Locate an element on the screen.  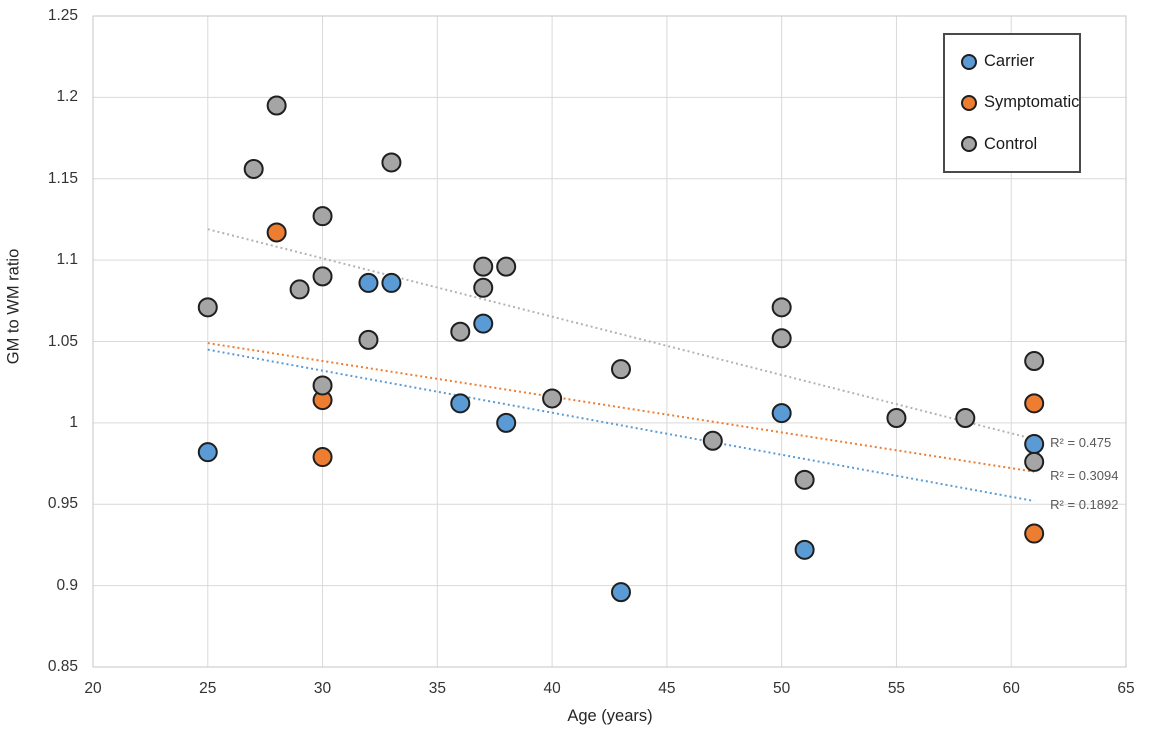
x-tick-label-45: 45 is located at coordinates (667, 688).